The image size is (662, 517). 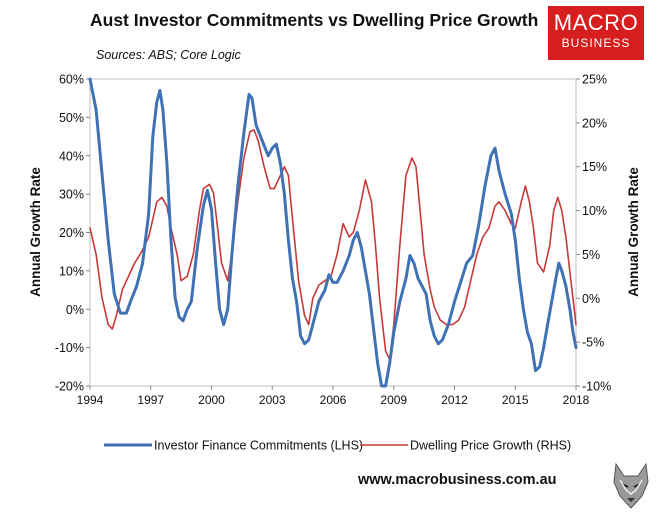 What do you see at coordinates (71, 156) in the screenshot?
I see `left-tick-label: 40%` at bounding box center [71, 156].